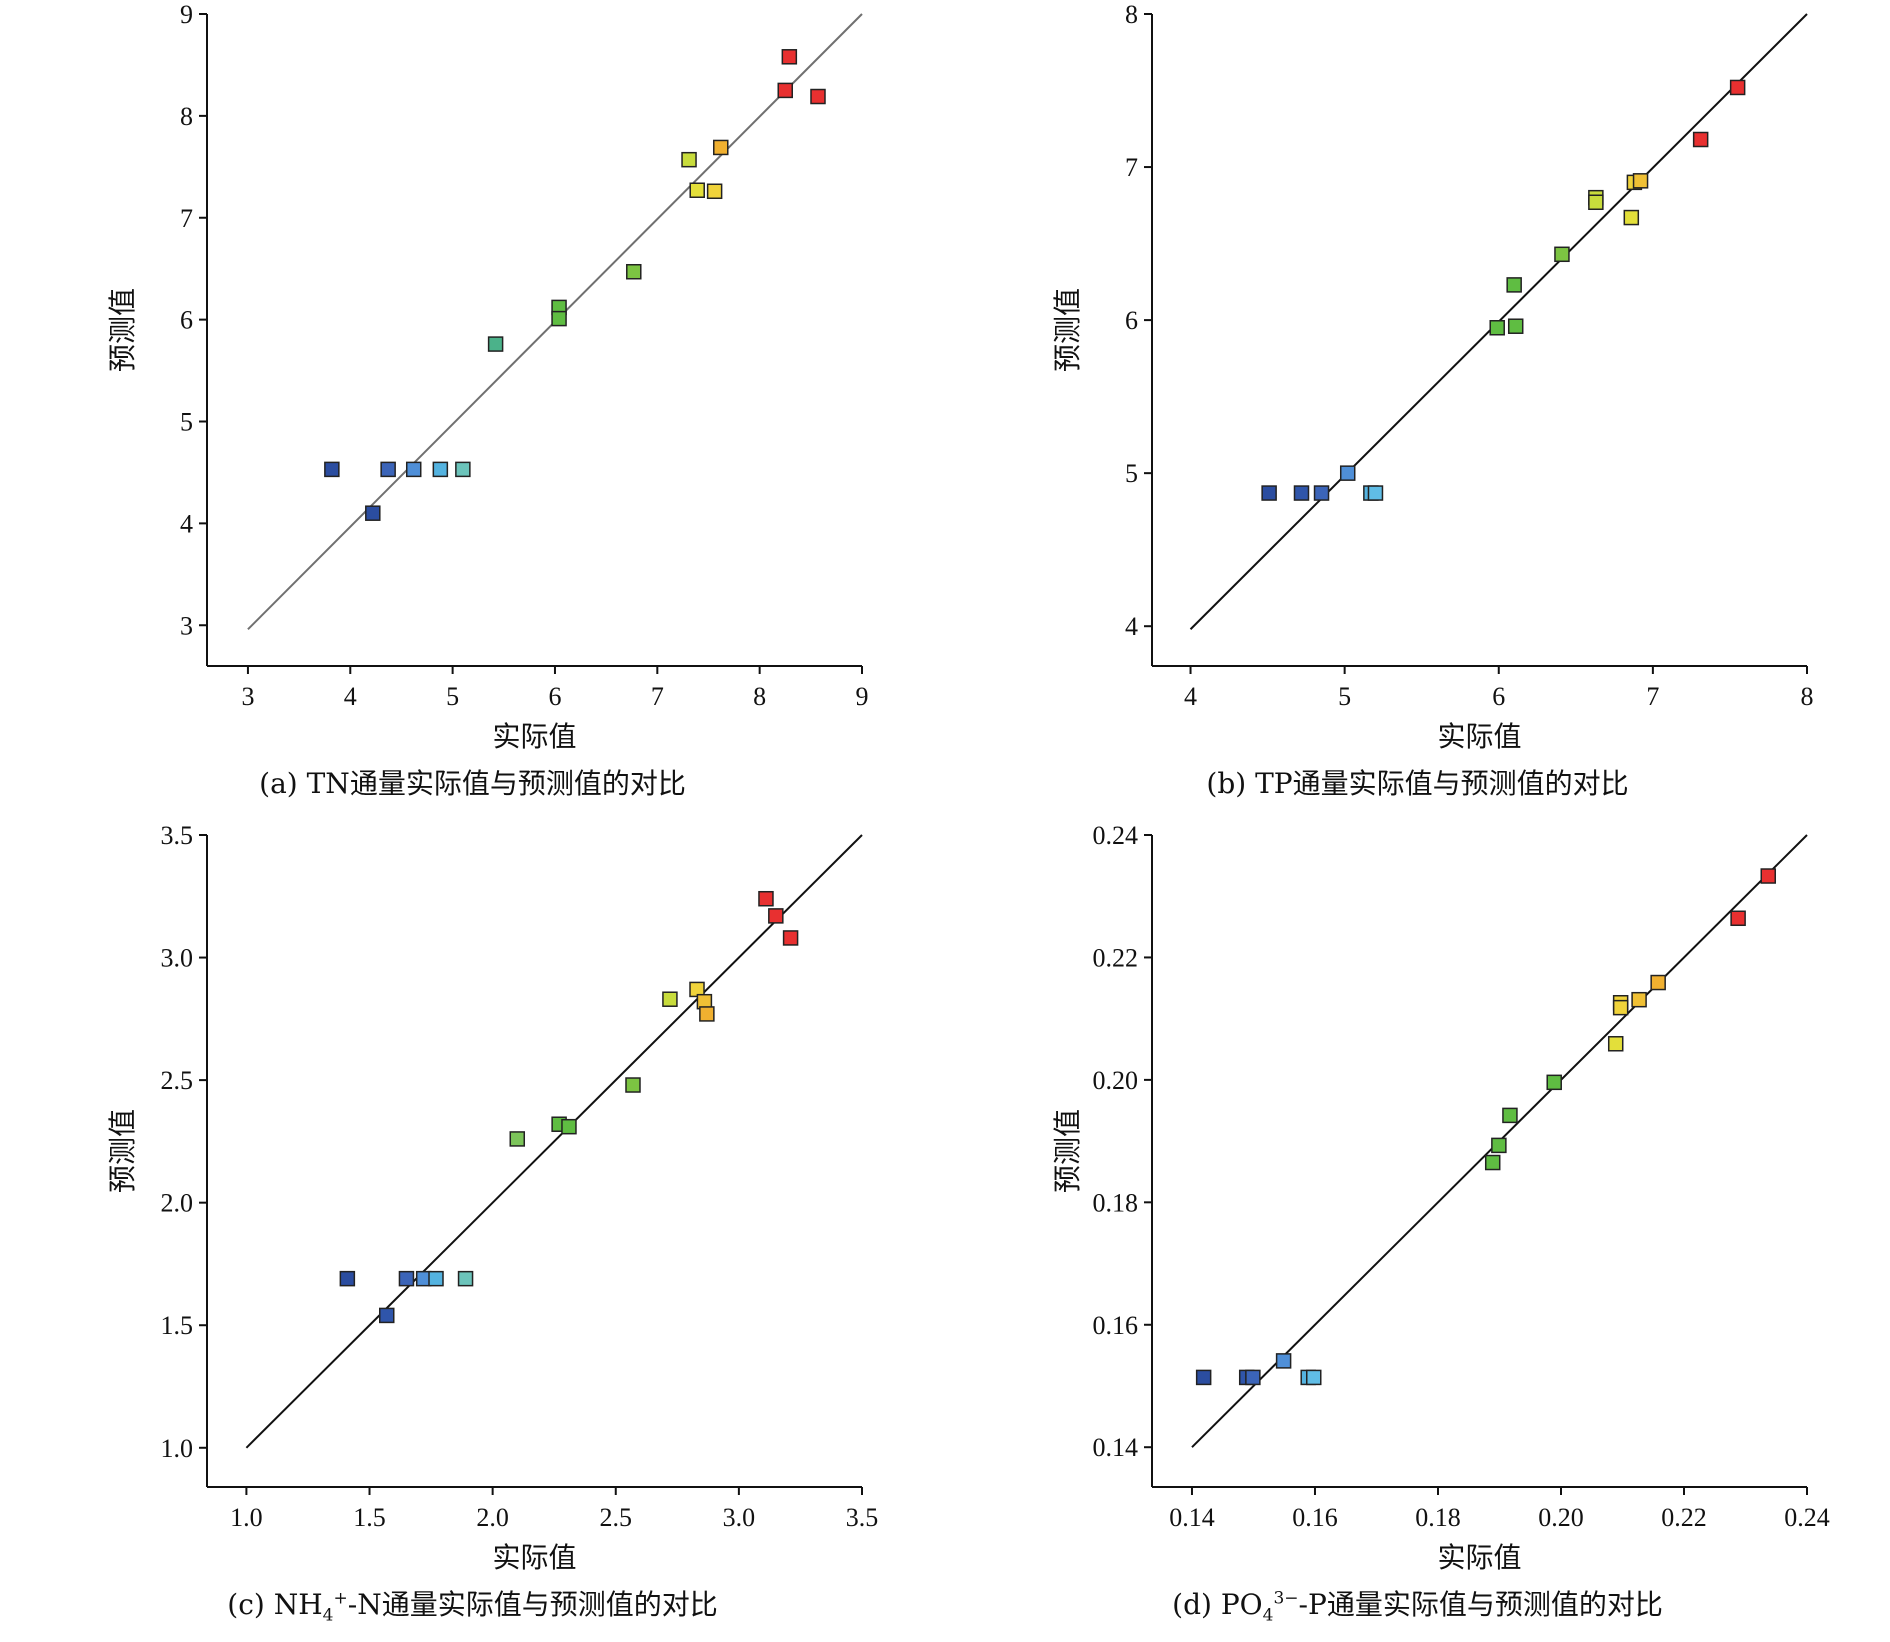 The image size is (1890, 1642). What do you see at coordinates (616, 1517) in the screenshot?
I see `x-tick-label-c-3: 2.5` at bounding box center [616, 1517].